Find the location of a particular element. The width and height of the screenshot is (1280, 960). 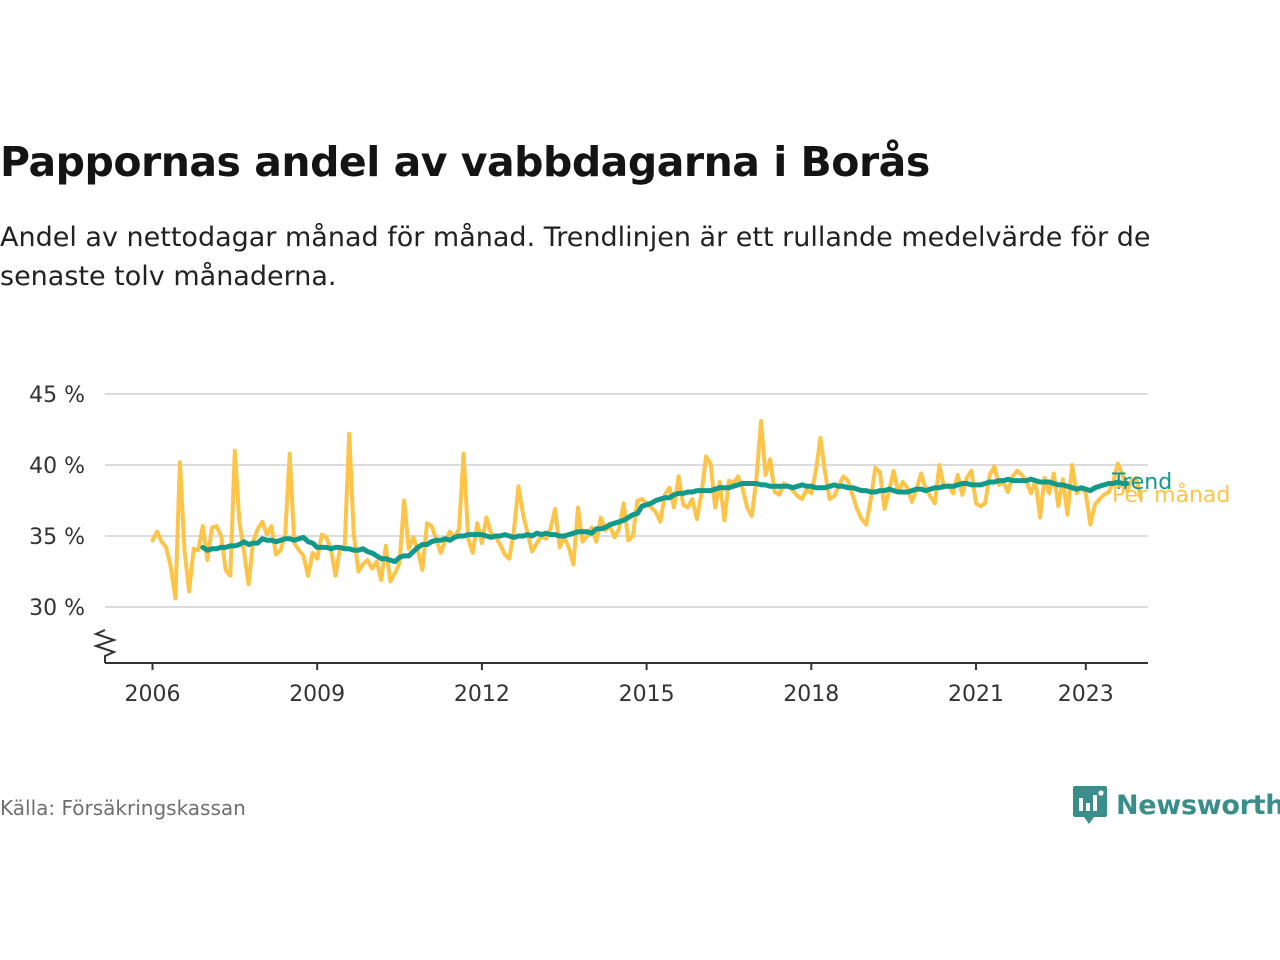

x-tick-label: 2012 is located at coordinates (482, 694).